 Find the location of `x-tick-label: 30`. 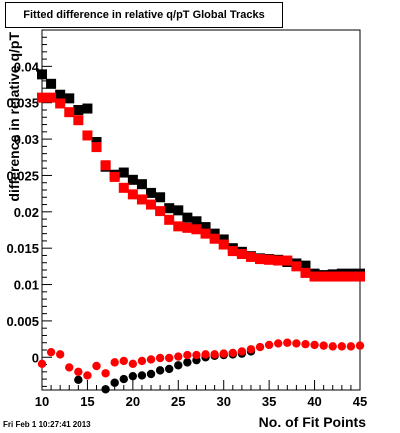

x-tick-label: 30 is located at coordinates (223, 401).